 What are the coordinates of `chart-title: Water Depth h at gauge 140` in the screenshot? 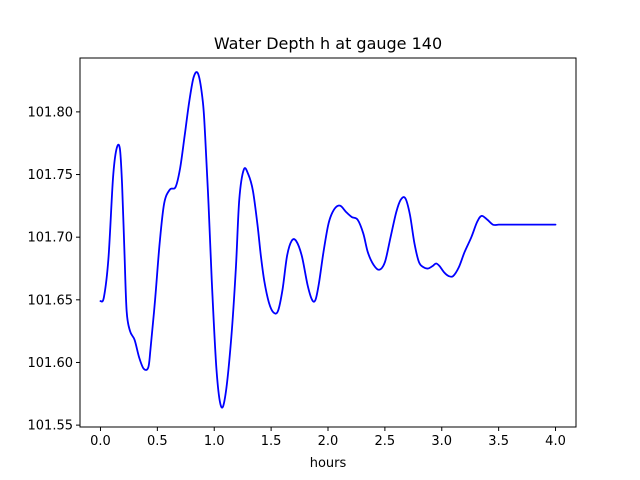 It's located at (328, 43).